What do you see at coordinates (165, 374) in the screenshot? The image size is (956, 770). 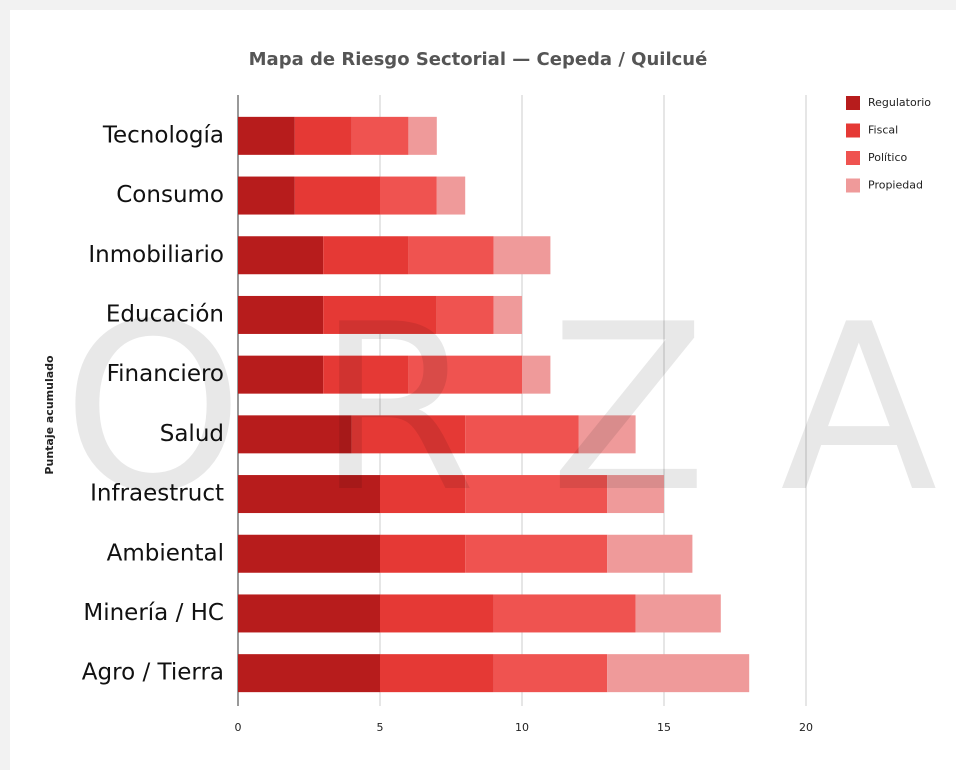 I see `y-tick-label: Financiero` at bounding box center [165, 374].